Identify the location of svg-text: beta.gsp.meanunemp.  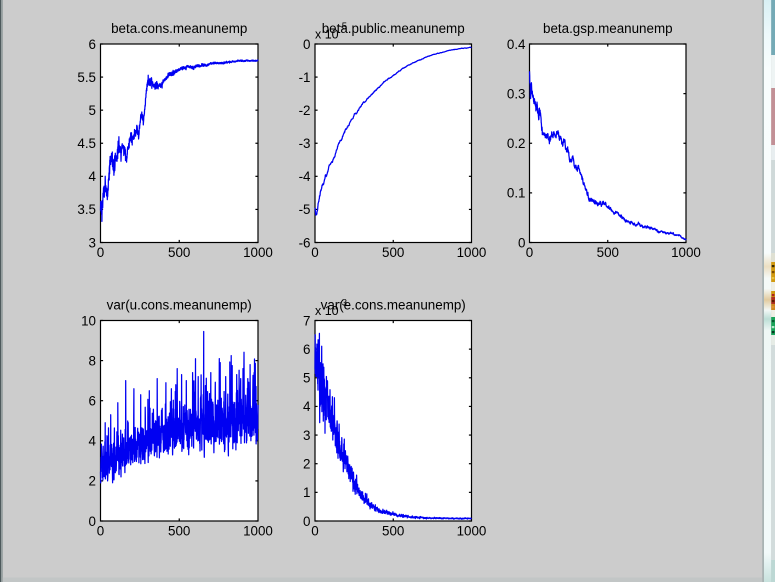
(608, 28).